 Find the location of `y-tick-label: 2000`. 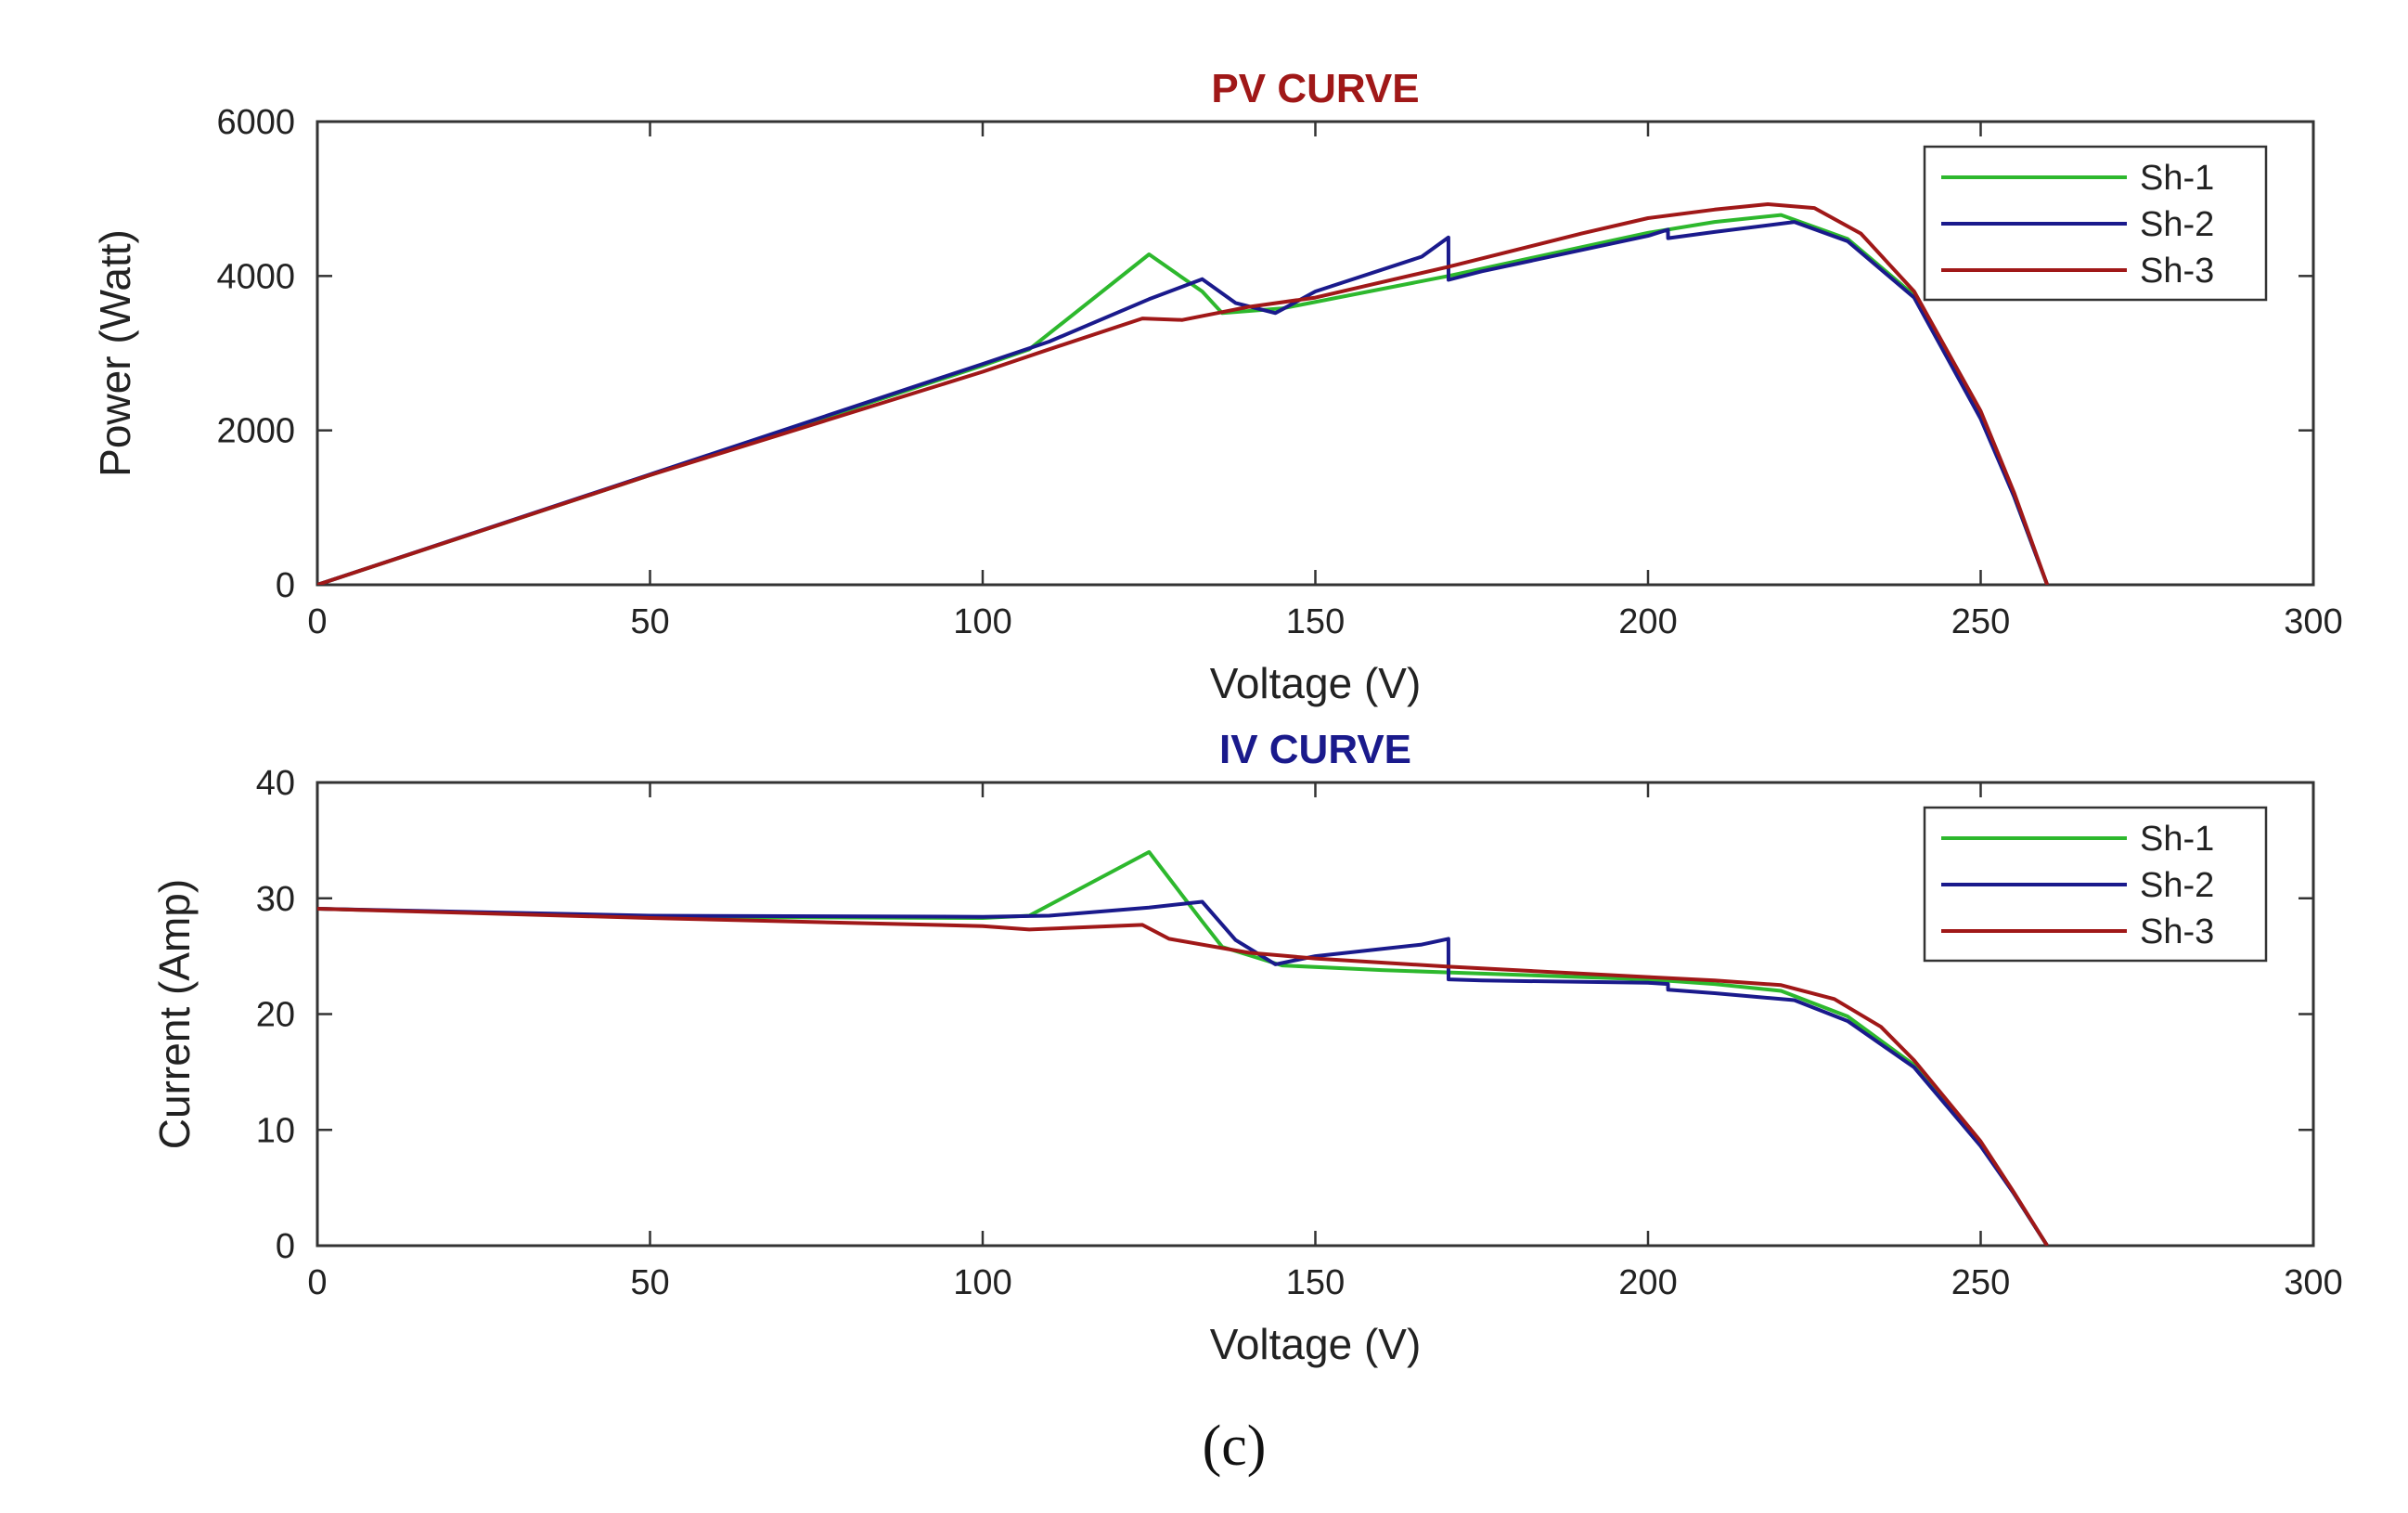

y-tick-label: 2000 is located at coordinates (256, 431).